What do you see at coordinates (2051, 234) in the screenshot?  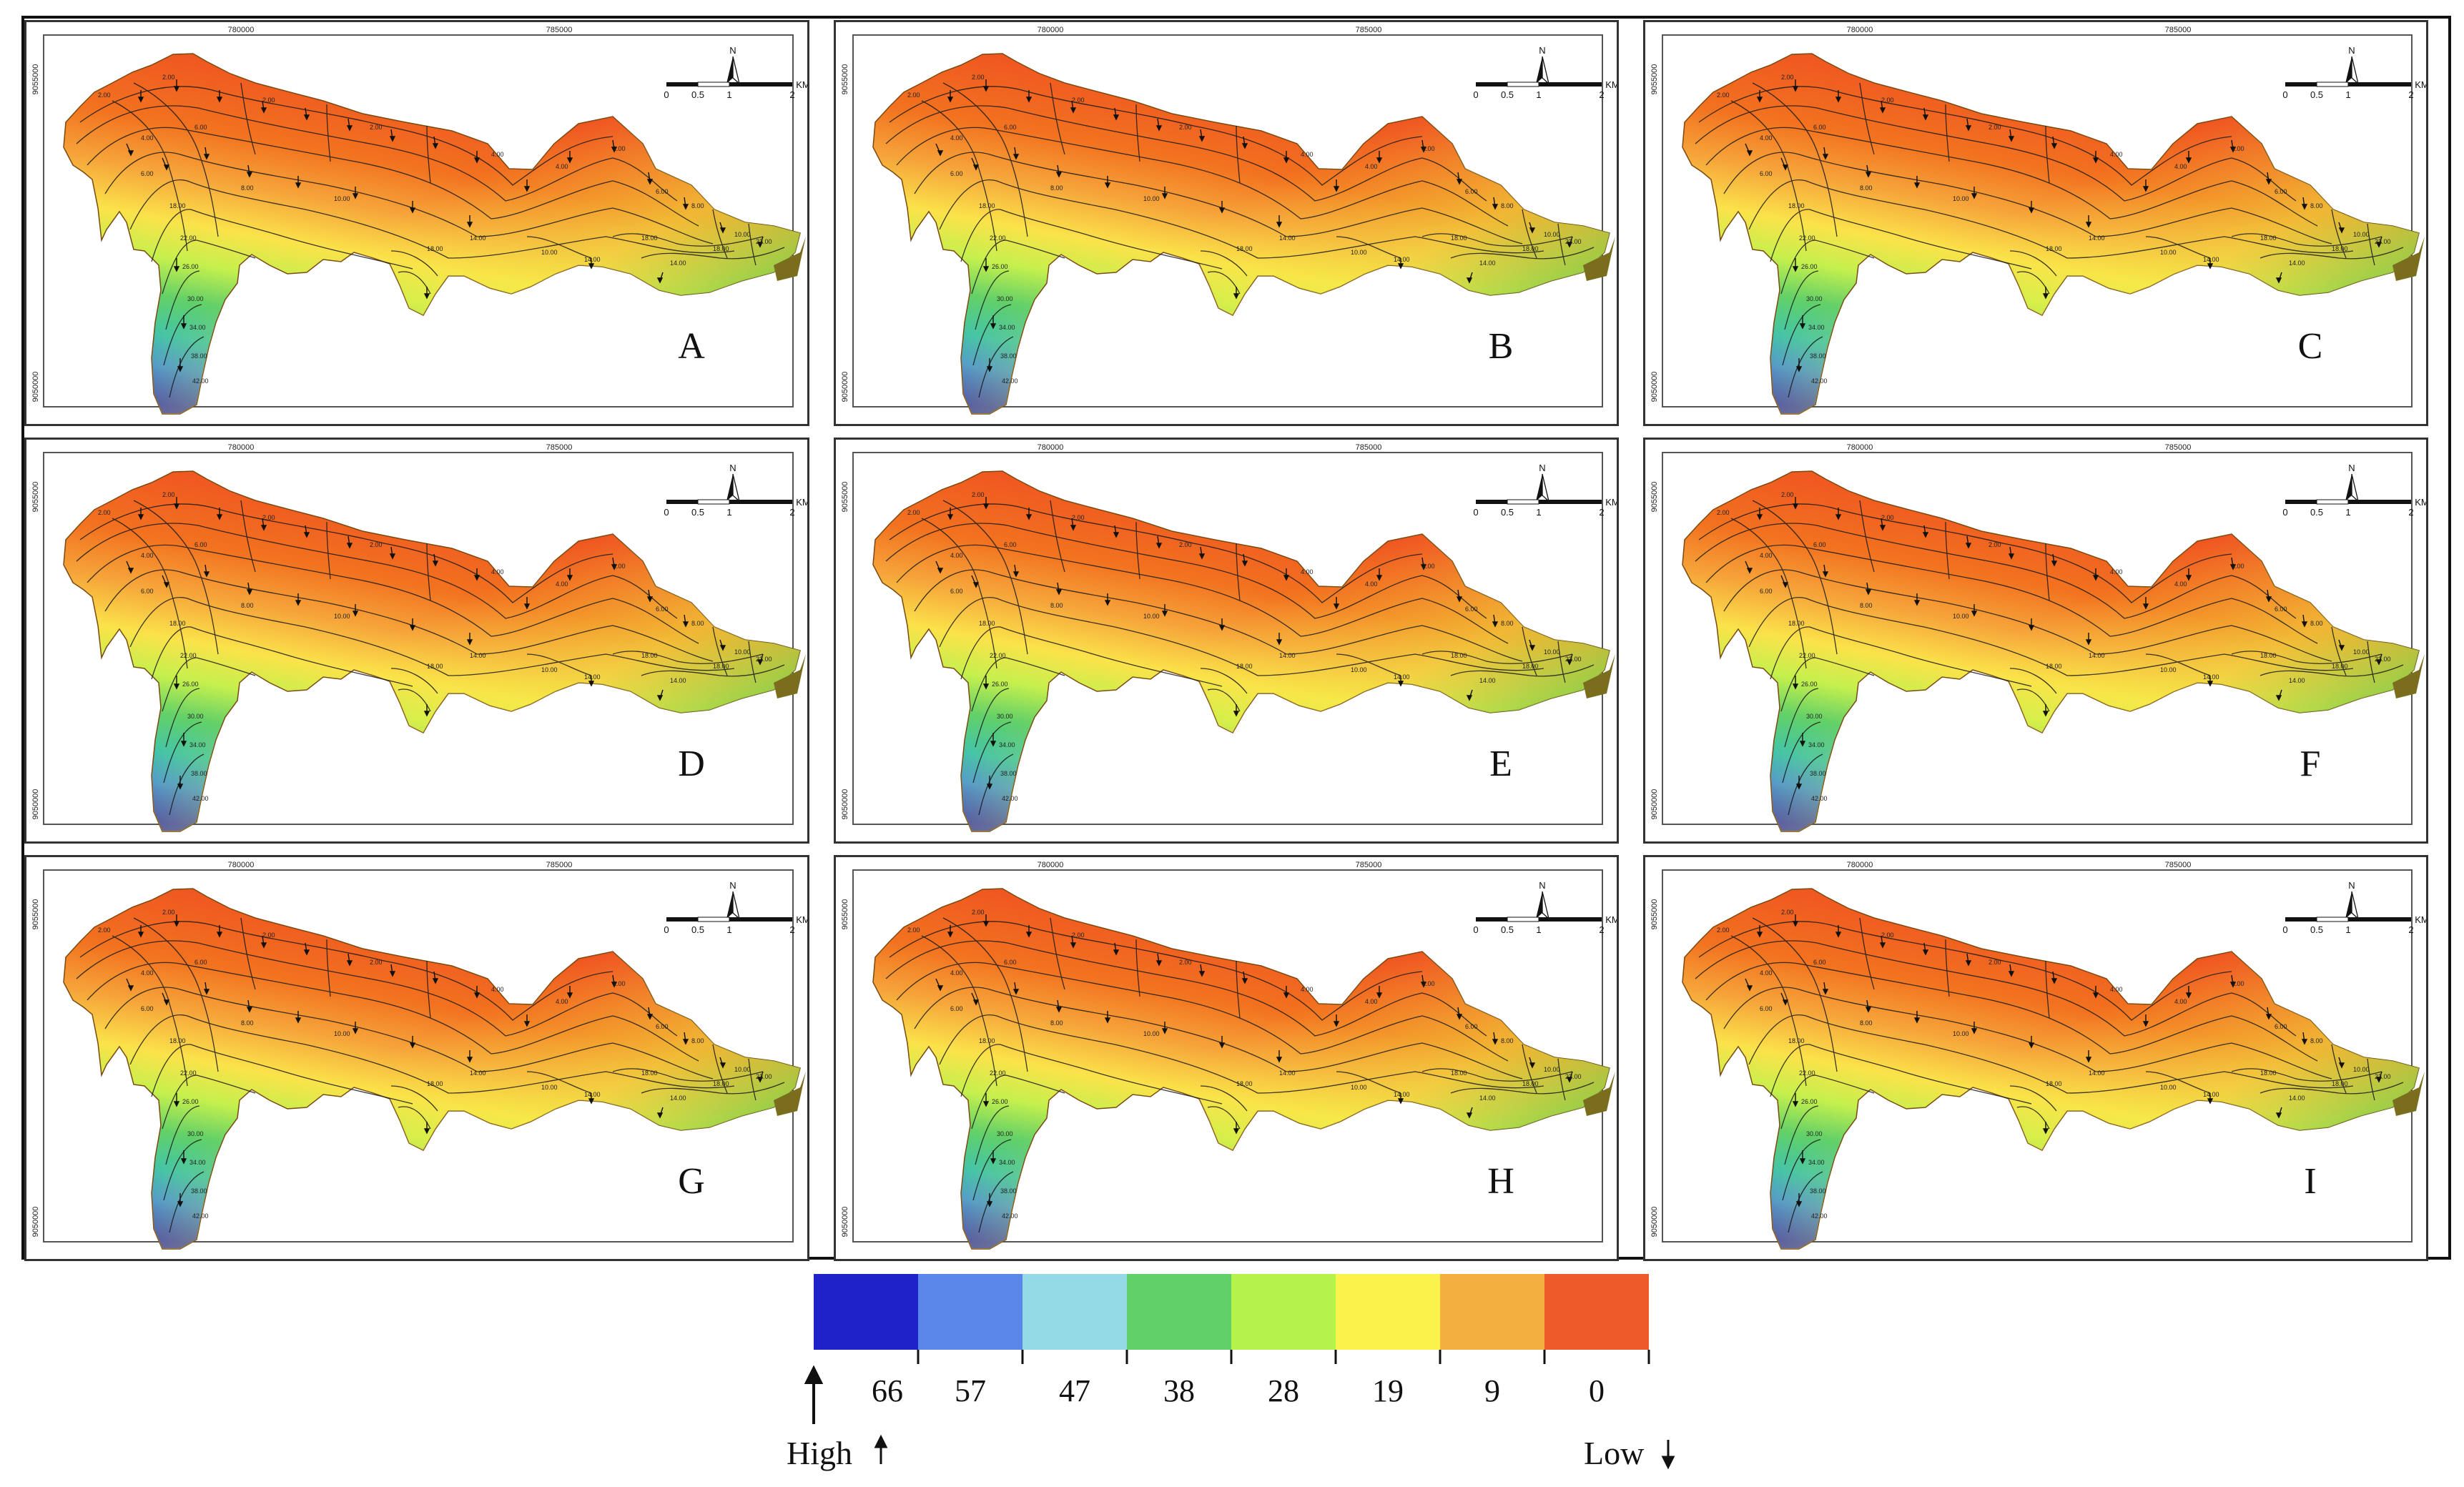 I see `basin-overlay` at bounding box center [2051, 234].